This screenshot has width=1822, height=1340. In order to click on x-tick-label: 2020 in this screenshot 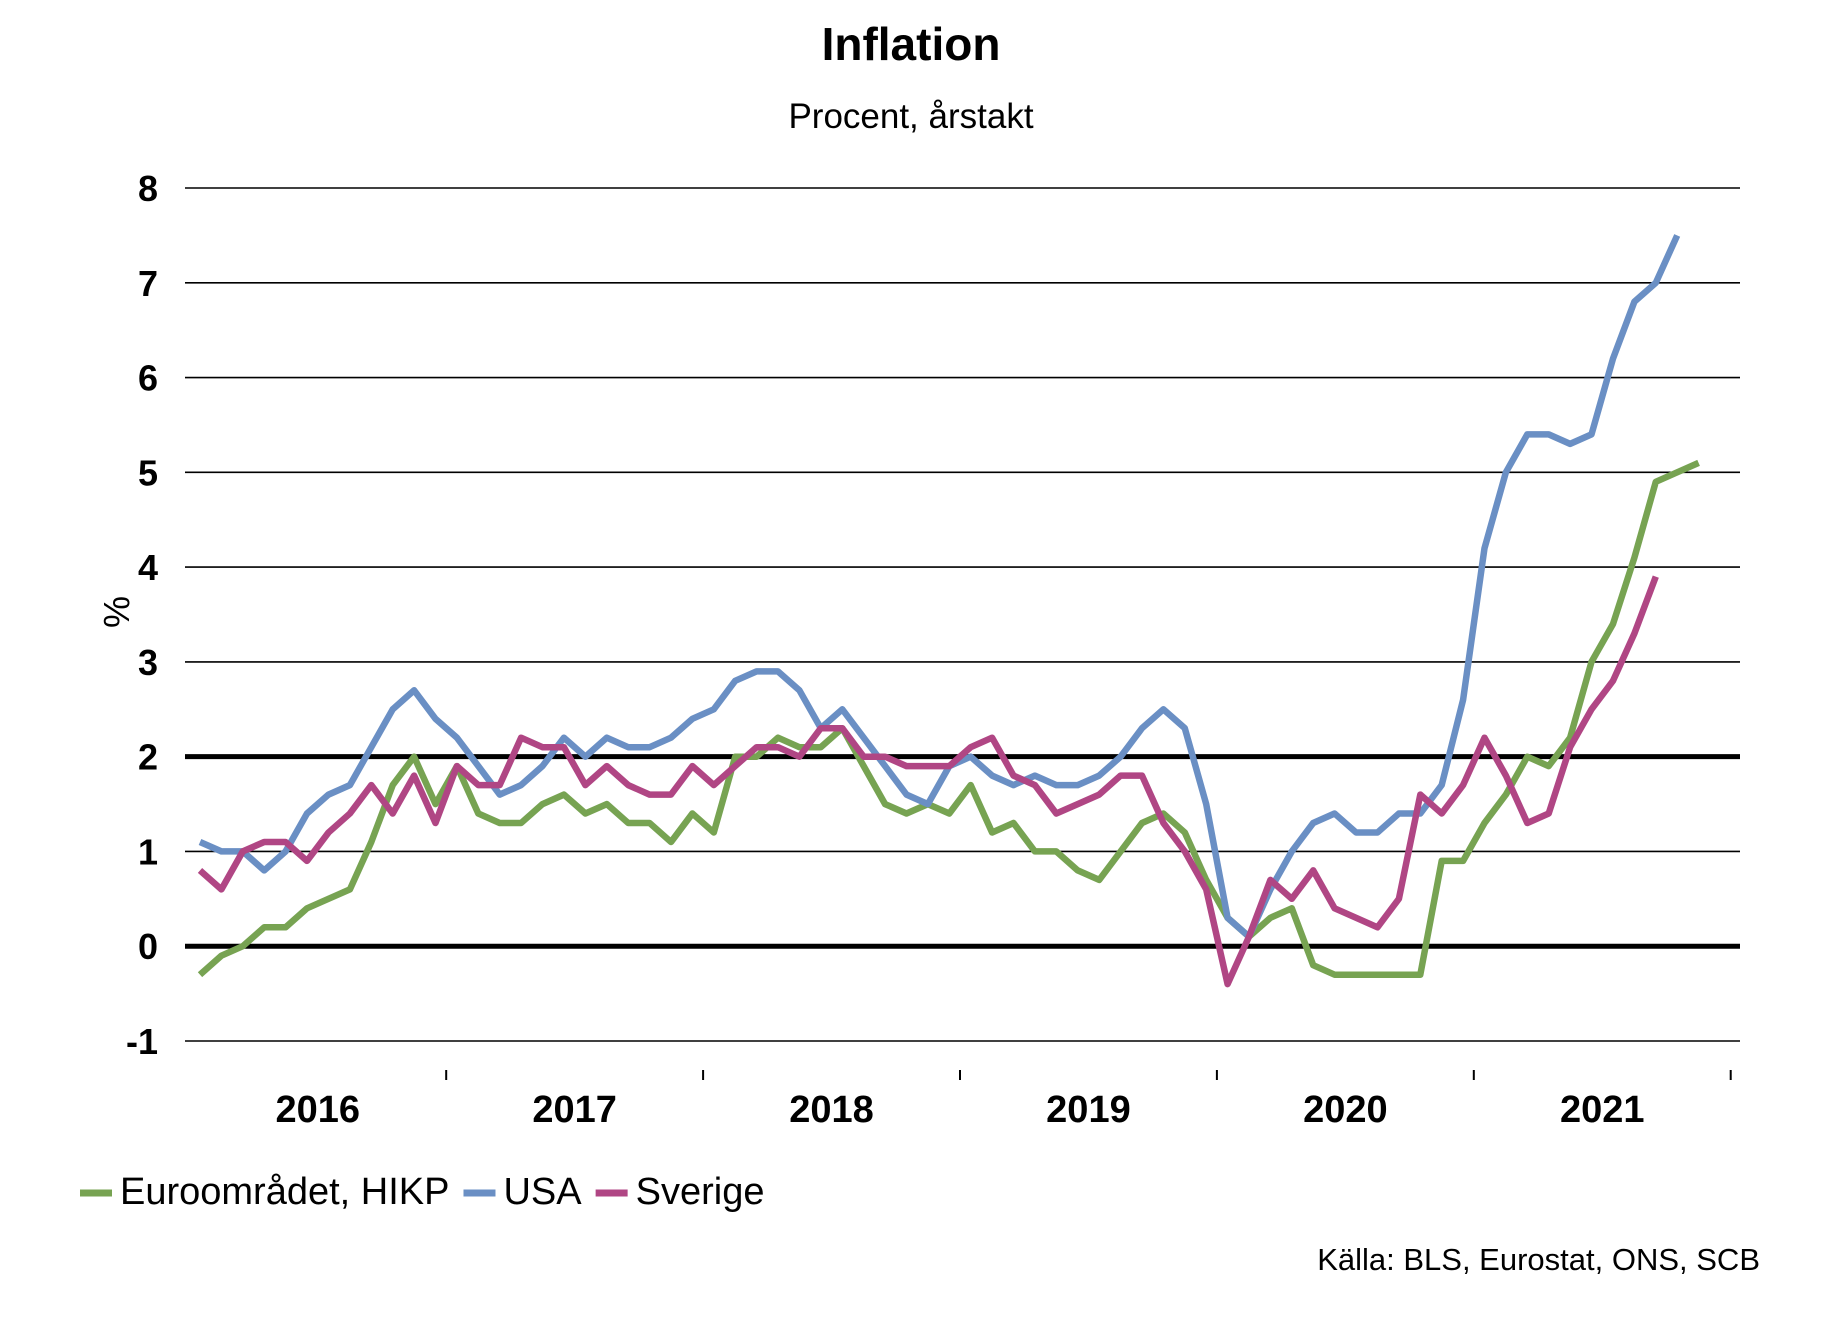, I will do `click(1345, 1110)`.